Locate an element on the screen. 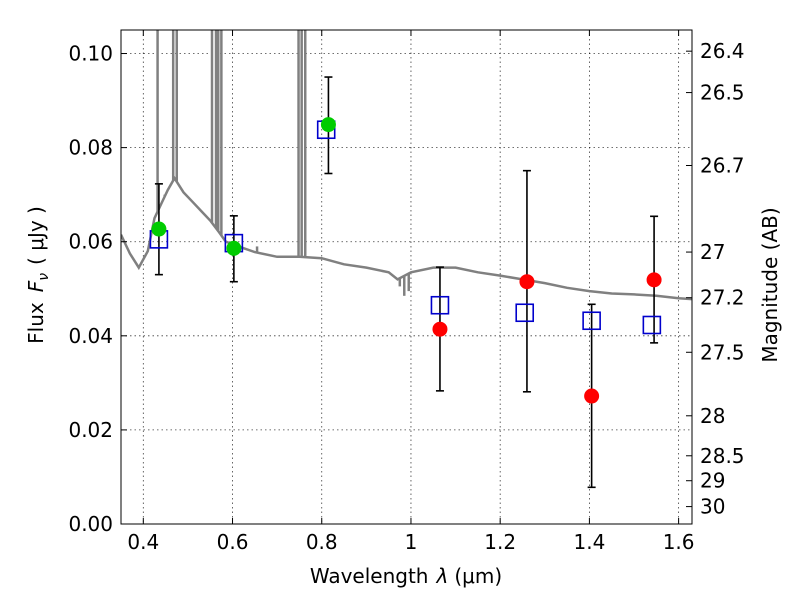 The width and height of the screenshot is (800, 600). mag-tick-label: 27.5 is located at coordinates (722, 352).